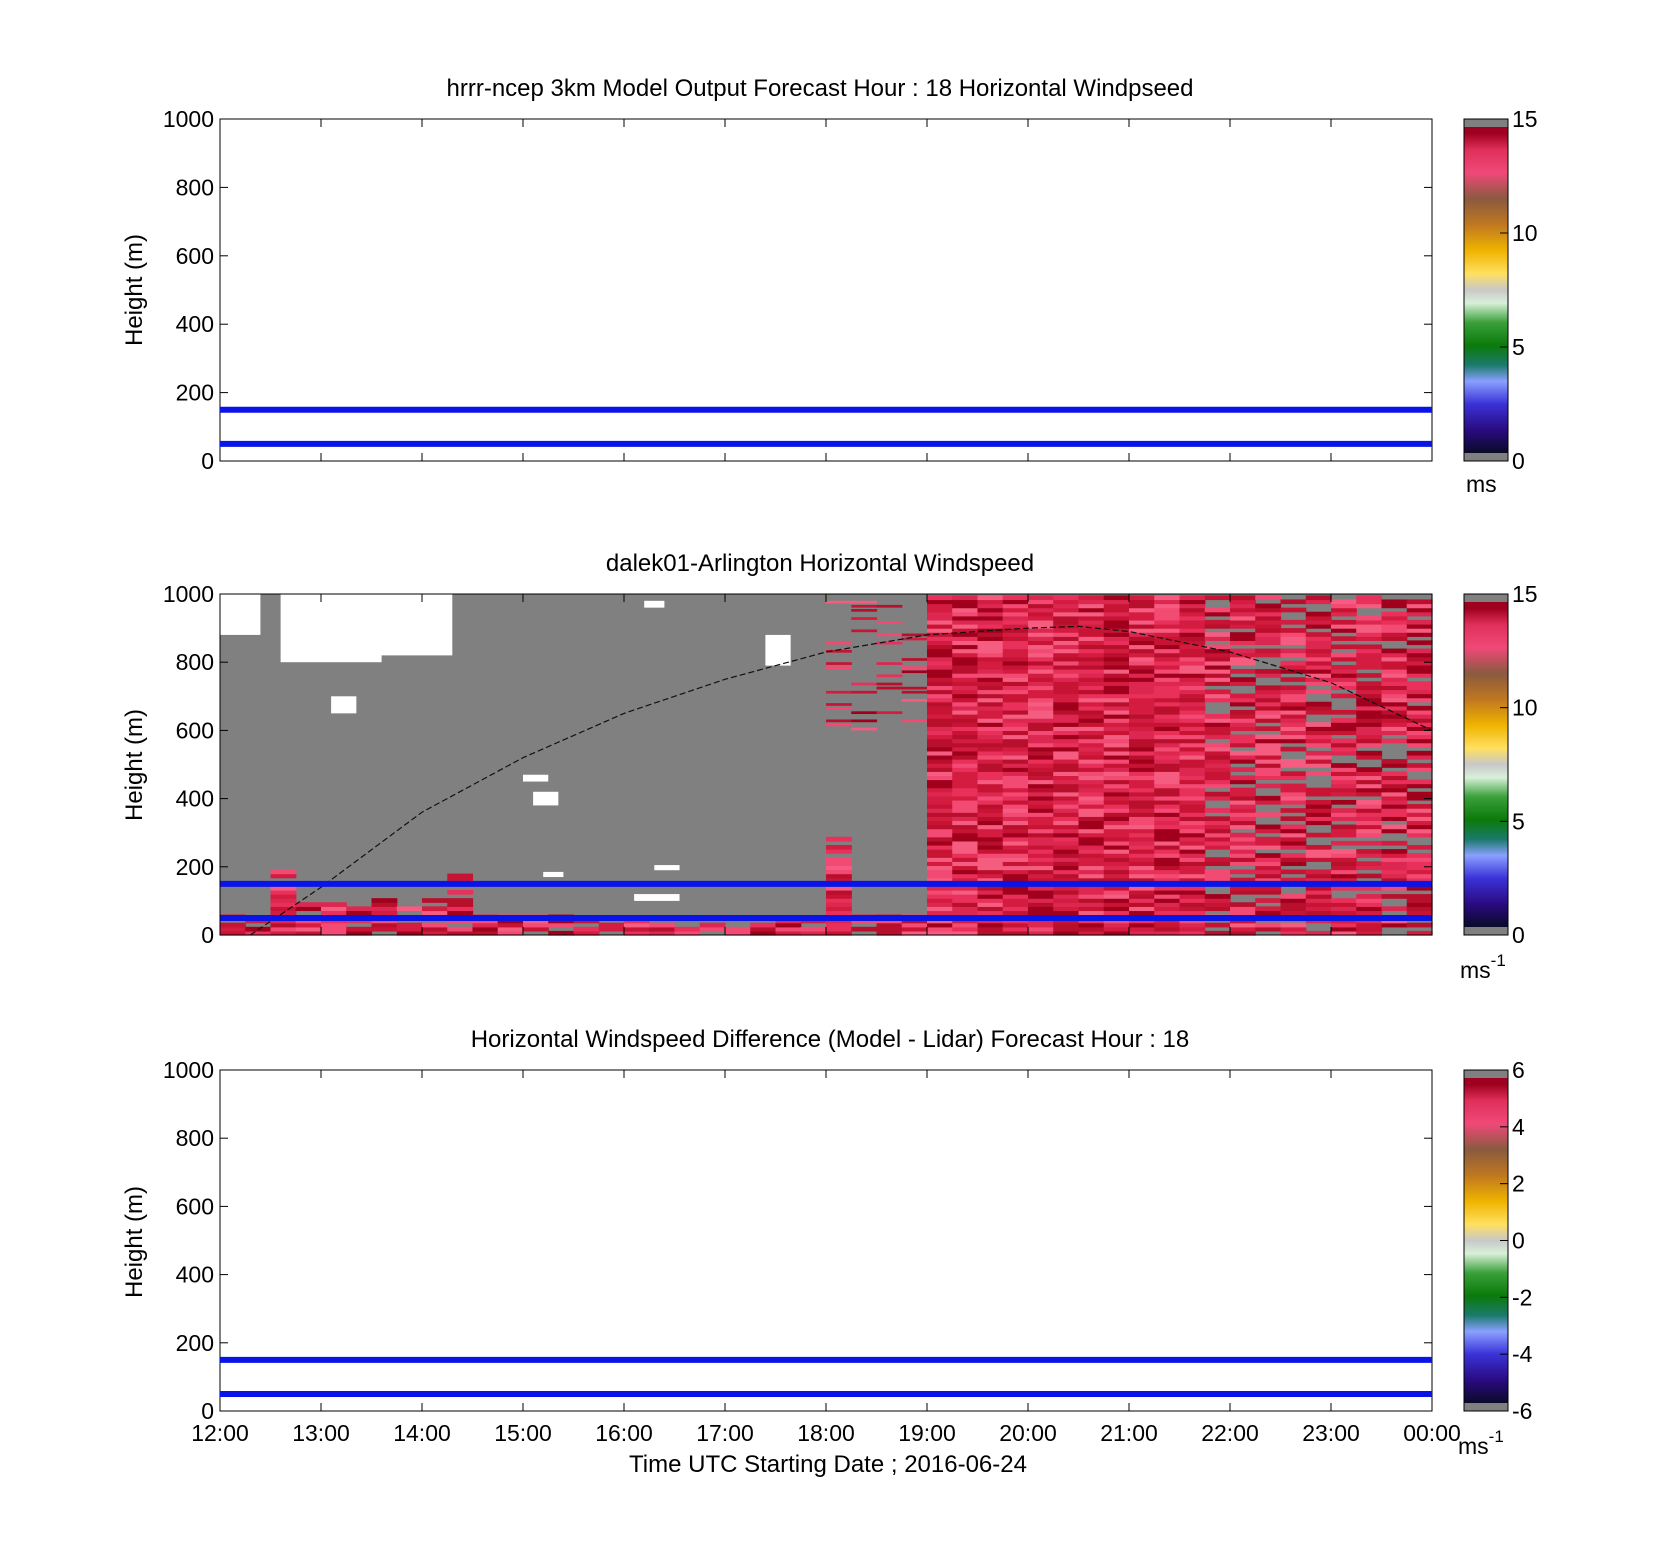 The width and height of the screenshot is (1680, 1561). Describe the element at coordinates (1525, 708) in the screenshot. I see `colorbar-tick-label: 10` at that location.